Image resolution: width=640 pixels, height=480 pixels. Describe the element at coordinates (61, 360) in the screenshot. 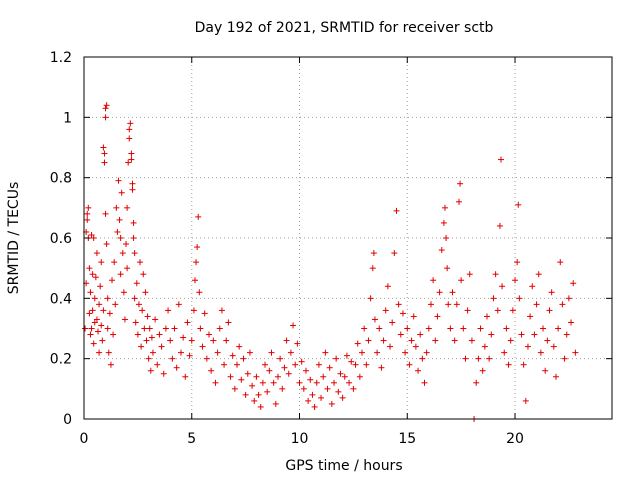

I see `y-tick-label: 0.2` at that location.